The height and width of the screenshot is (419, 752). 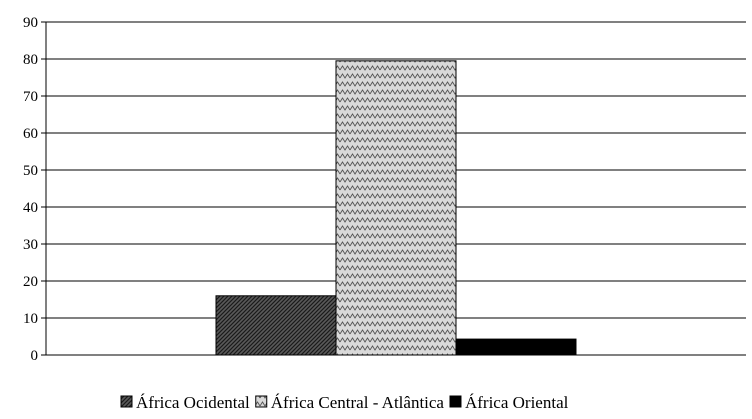 I want to click on y-tick-label: 20, so click(x=30, y=282).